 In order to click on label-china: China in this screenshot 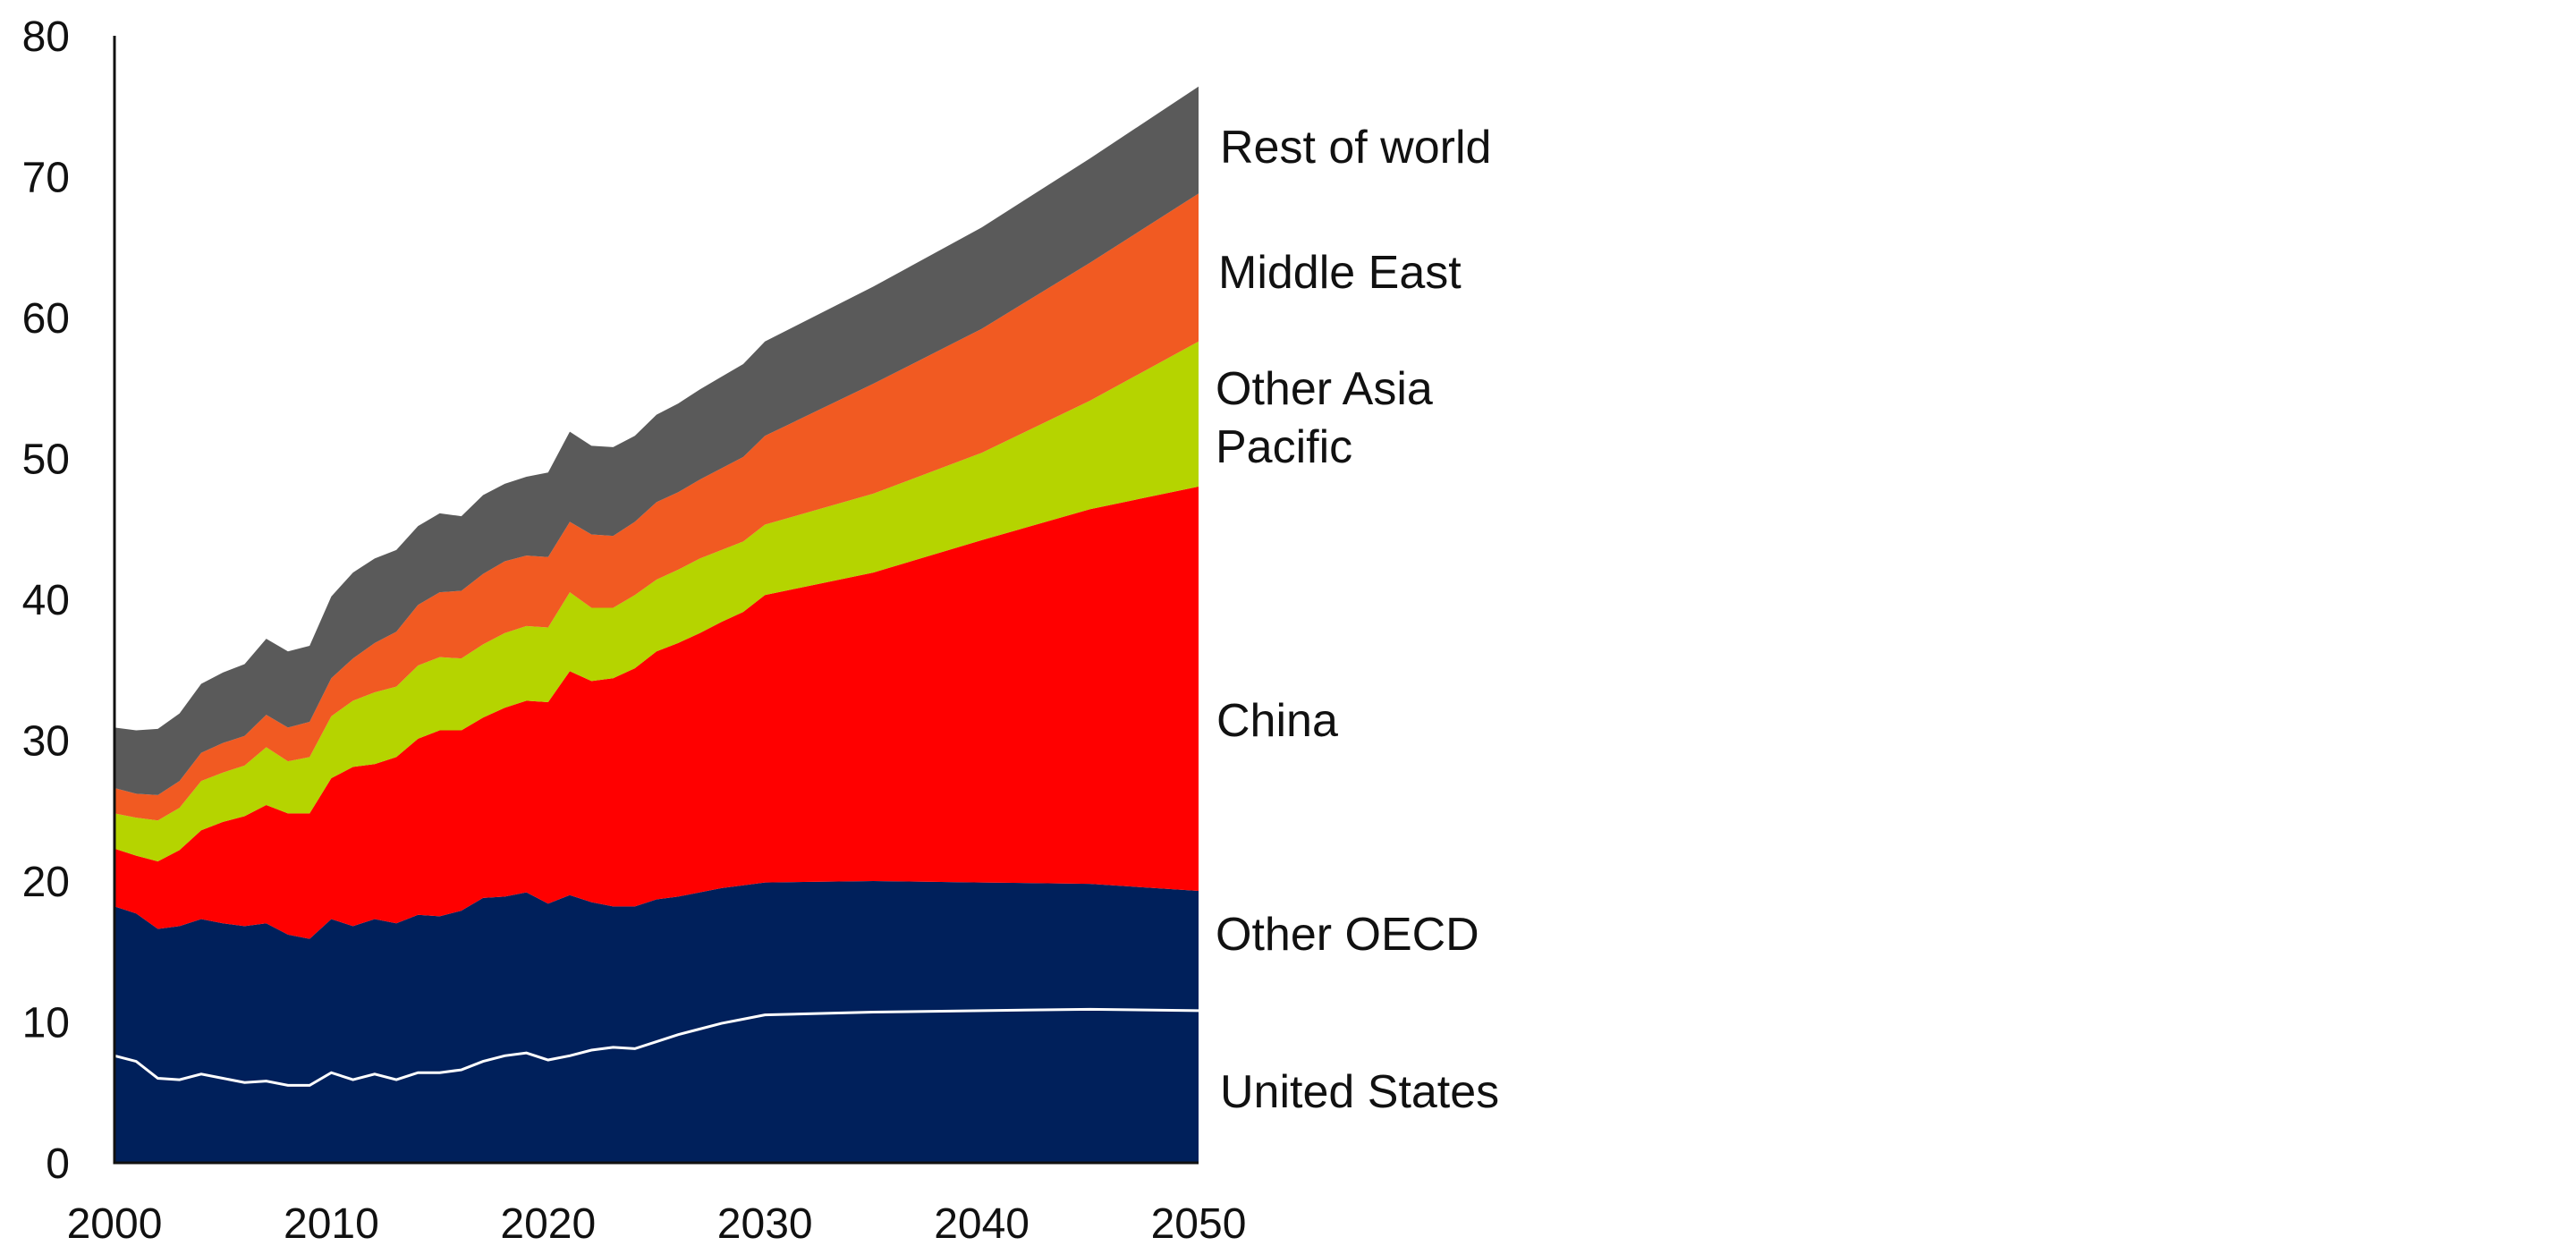, I will do `click(1277, 721)`.